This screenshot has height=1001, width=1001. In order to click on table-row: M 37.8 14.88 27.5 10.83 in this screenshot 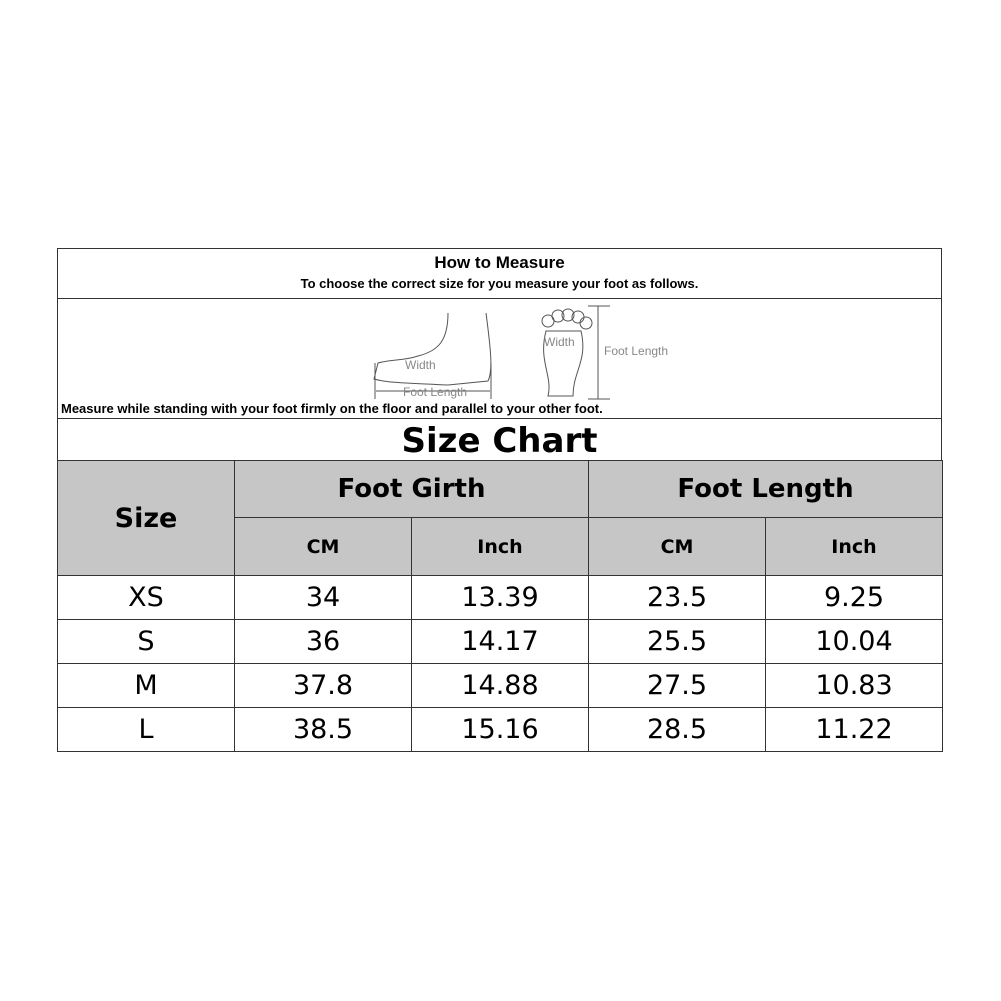, I will do `click(500, 685)`.